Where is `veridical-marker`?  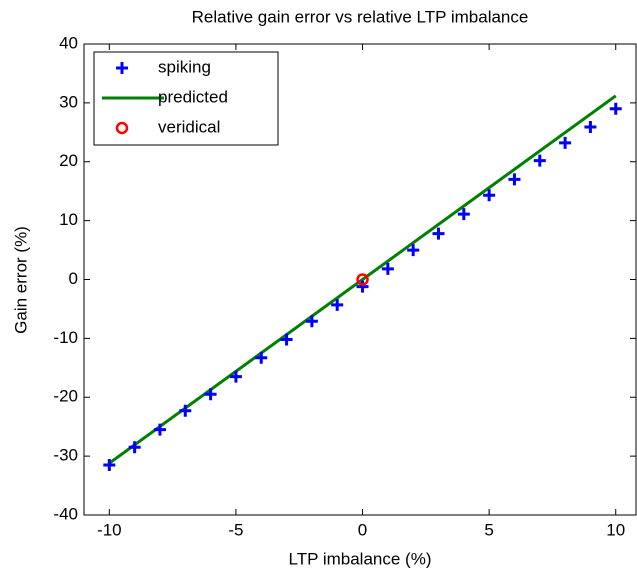 veridical-marker is located at coordinates (362, 279).